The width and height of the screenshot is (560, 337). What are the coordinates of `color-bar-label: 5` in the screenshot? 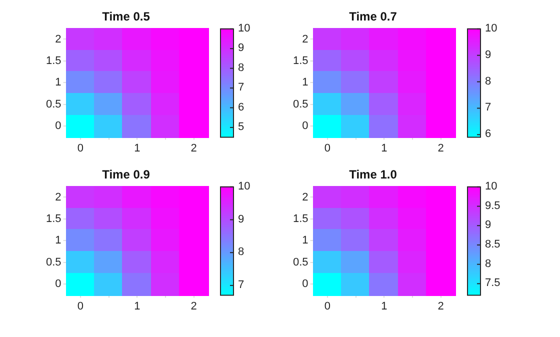 It's located at (241, 126).